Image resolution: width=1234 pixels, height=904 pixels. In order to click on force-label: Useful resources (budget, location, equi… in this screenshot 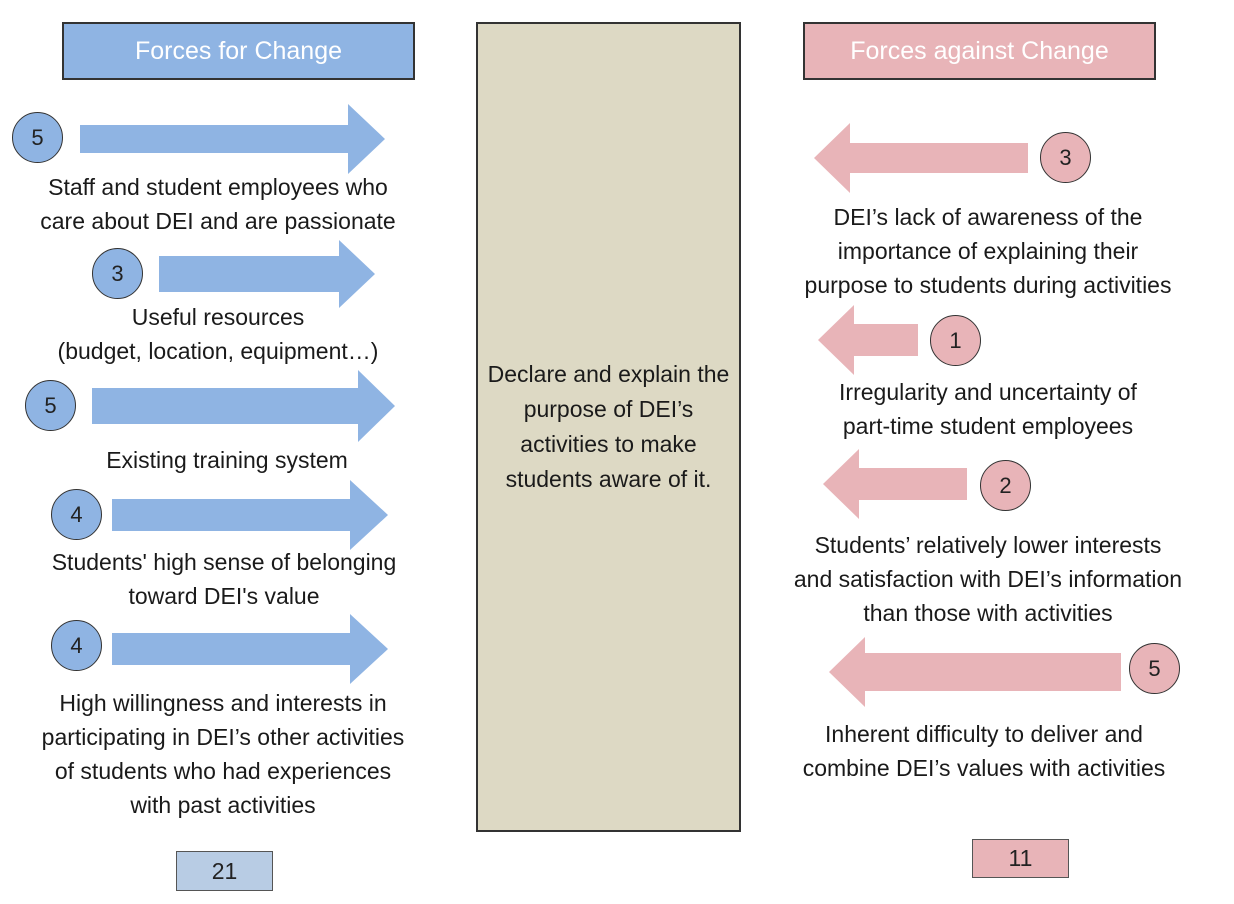, I will do `click(218, 334)`.